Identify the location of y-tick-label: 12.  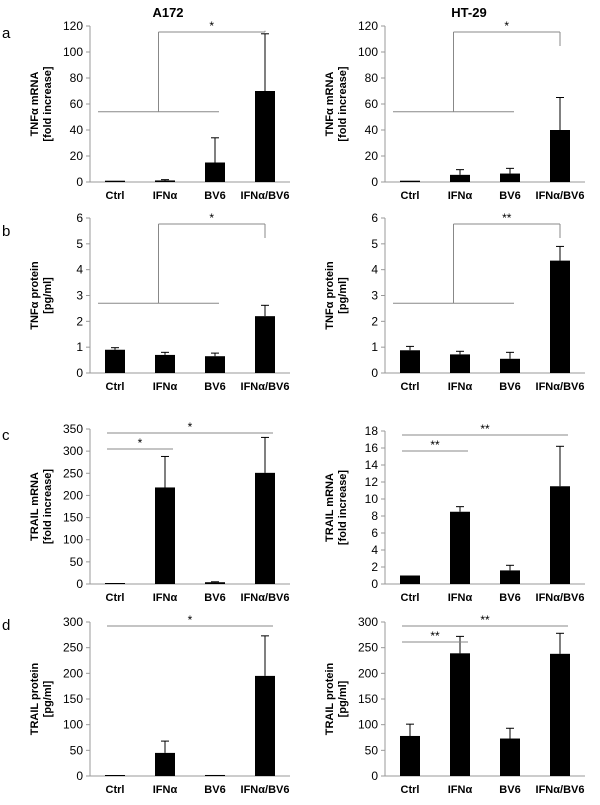
(372, 482).